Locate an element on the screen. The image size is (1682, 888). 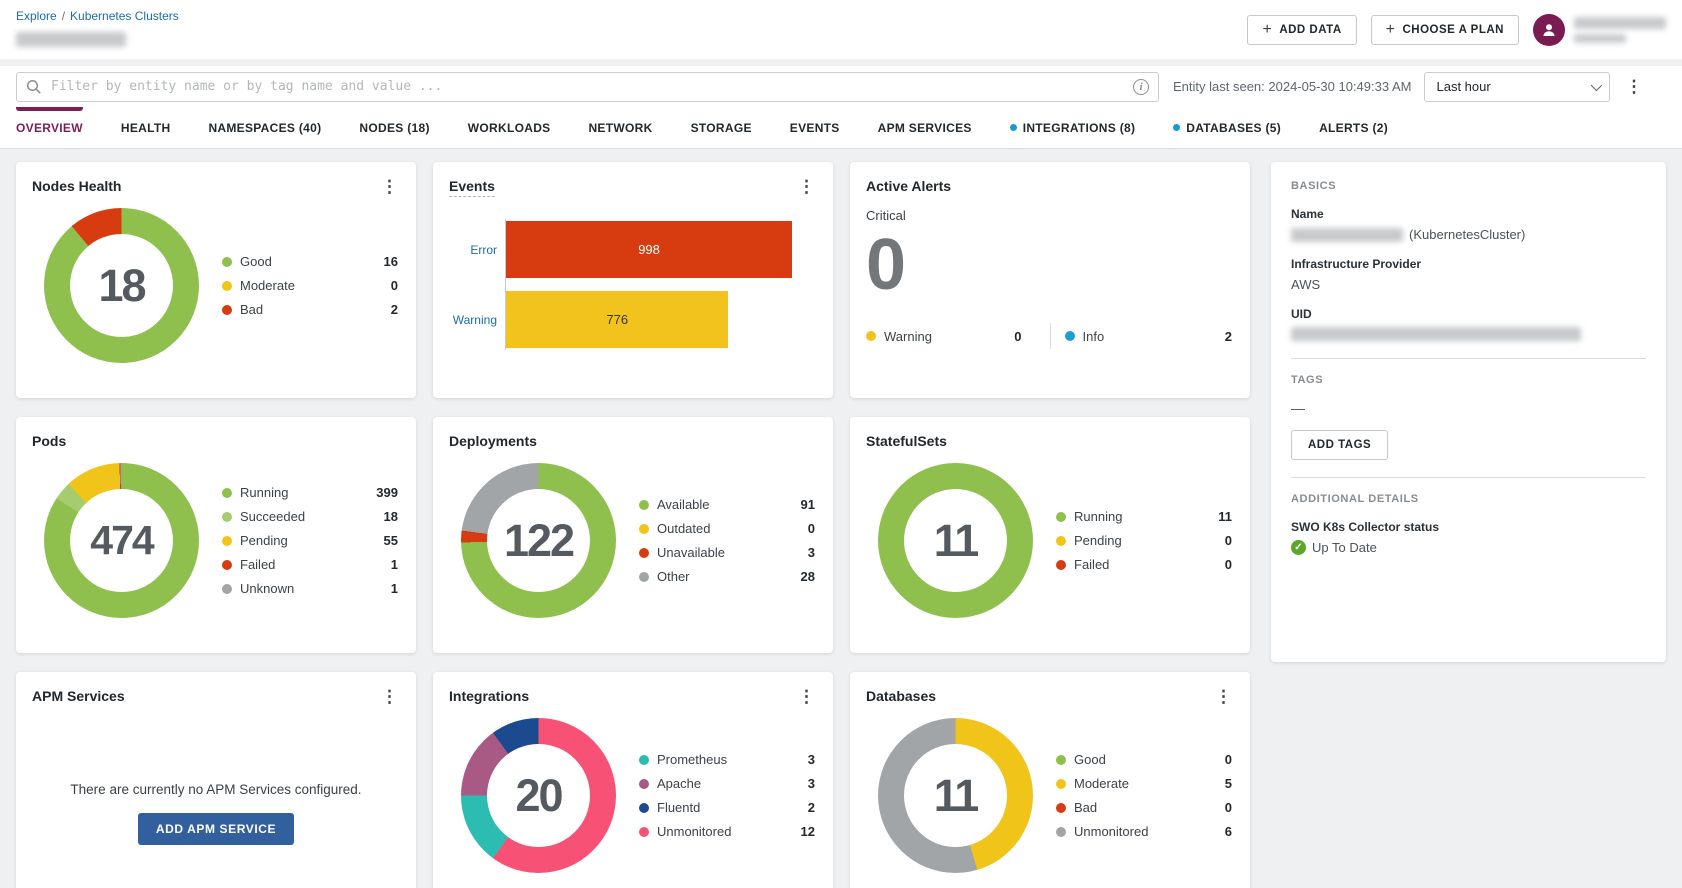
deployments-donut-chart: 122 is located at coordinates (538, 540).